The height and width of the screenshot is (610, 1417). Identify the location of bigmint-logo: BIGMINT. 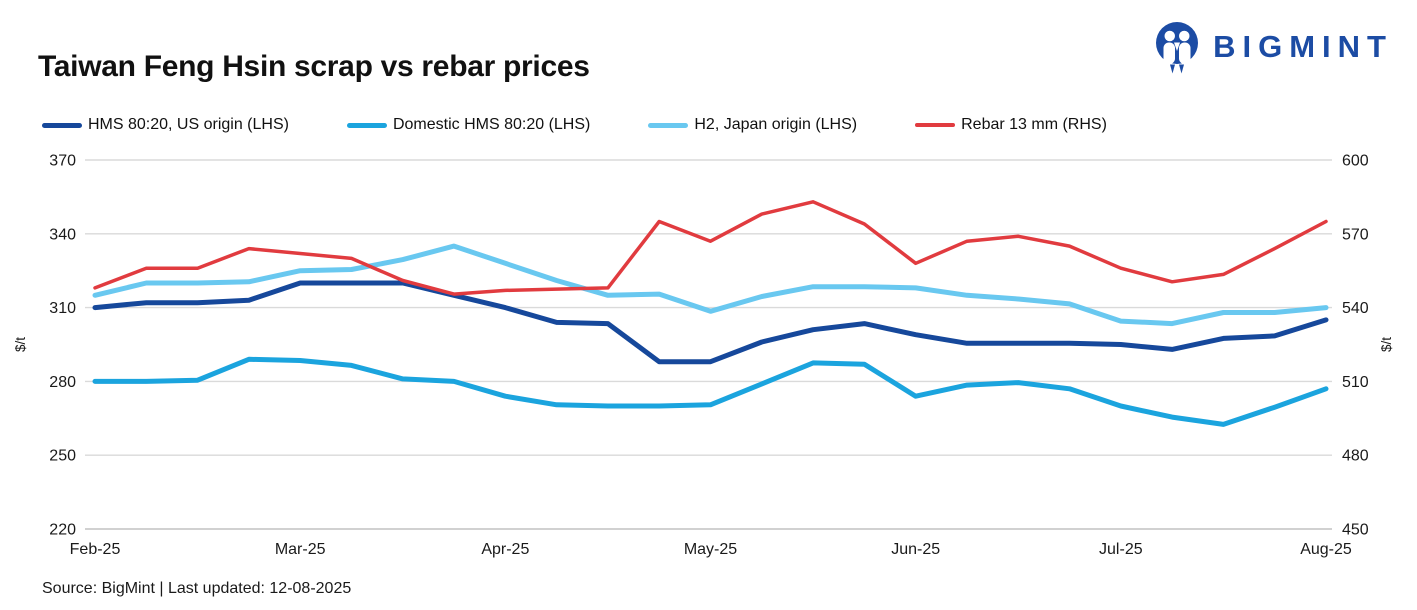
(1272, 47).